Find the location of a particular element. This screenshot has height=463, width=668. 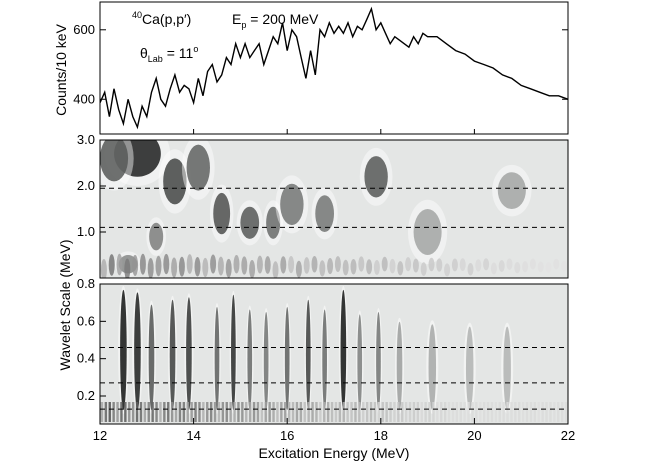

x-tick-label: 18 is located at coordinates (381, 435).